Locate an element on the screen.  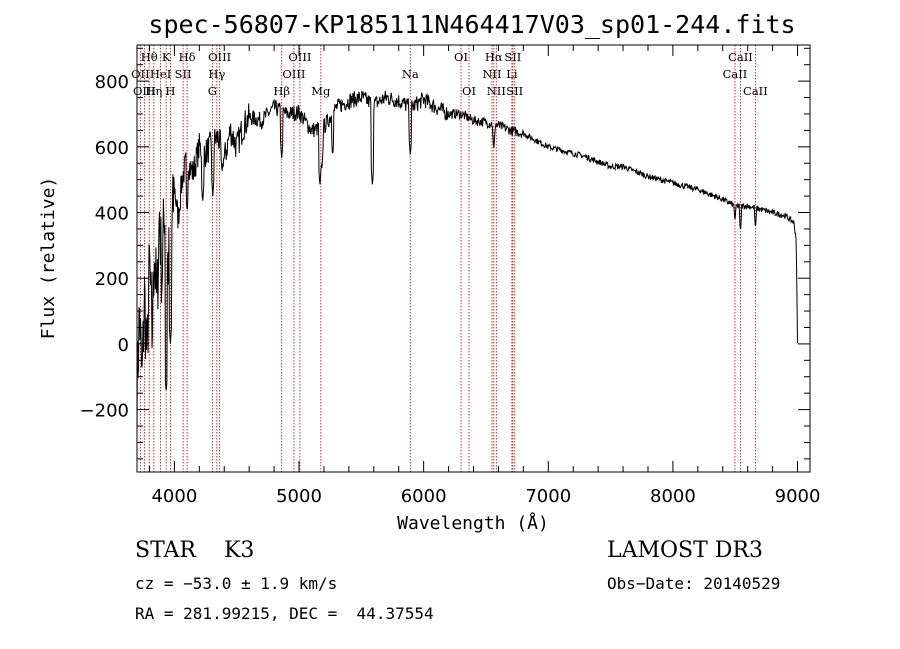
reference-line-label: Li is located at coordinates (512, 74).